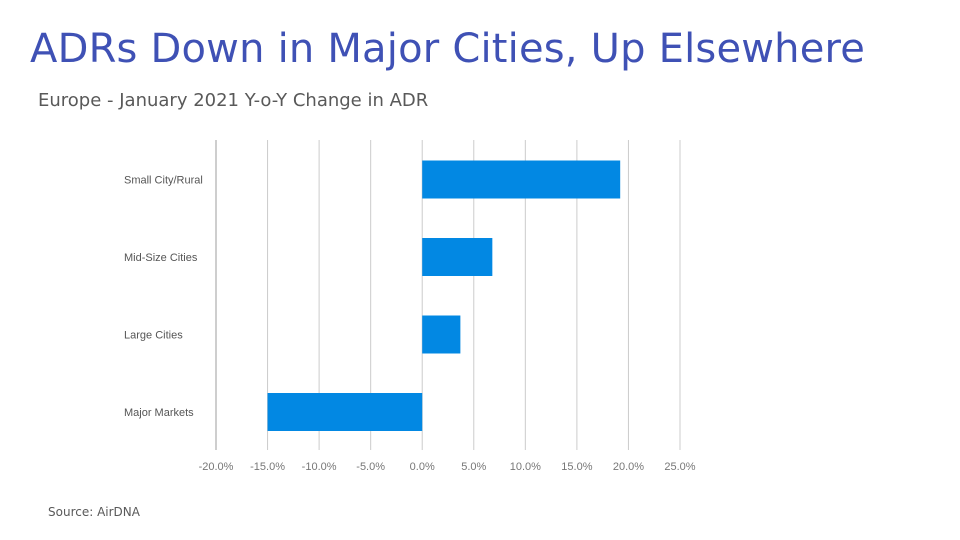  What do you see at coordinates (422, 467) in the screenshot?
I see `x-tick-label: 0.0%` at bounding box center [422, 467].